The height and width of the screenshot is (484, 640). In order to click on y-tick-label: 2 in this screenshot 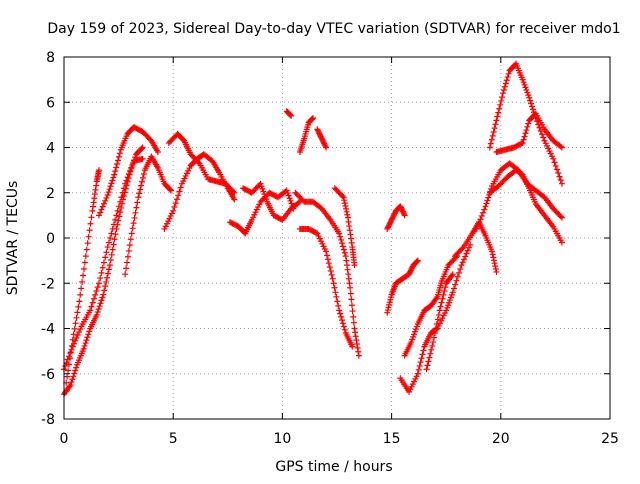, I will do `click(50, 194)`.